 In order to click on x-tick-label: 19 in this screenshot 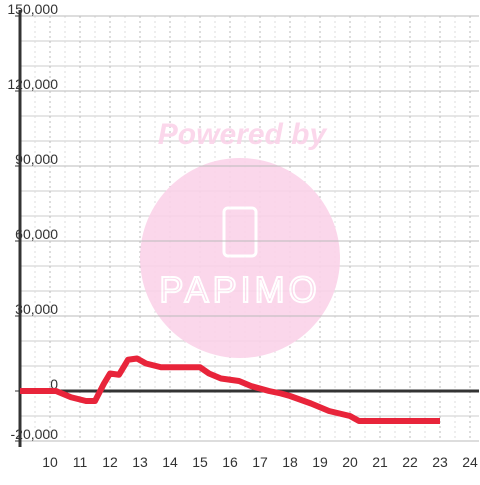, I will do `click(320, 462)`.